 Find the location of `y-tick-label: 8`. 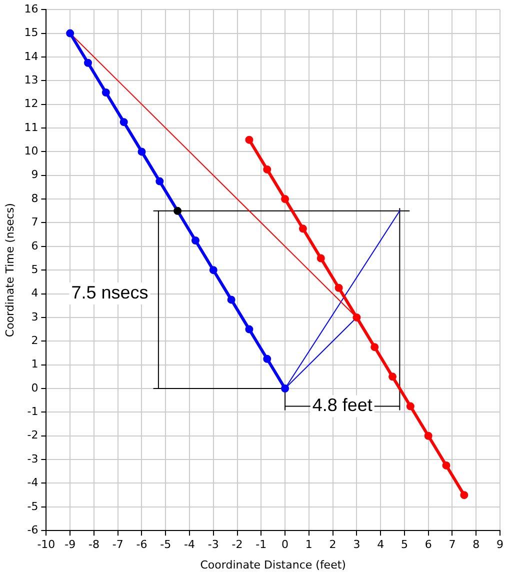

y-tick-label: 8 is located at coordinates (34, 198).